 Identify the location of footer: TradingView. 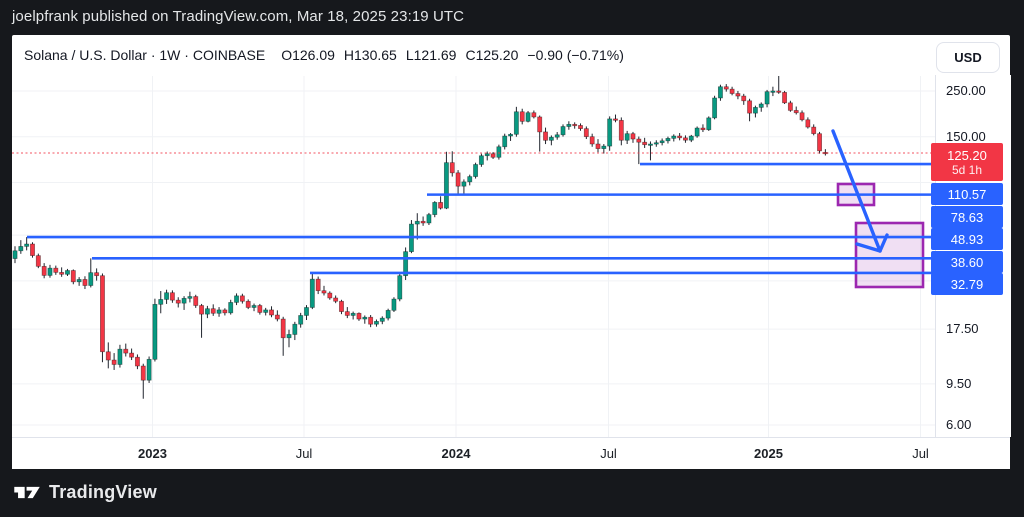
(512, 492).